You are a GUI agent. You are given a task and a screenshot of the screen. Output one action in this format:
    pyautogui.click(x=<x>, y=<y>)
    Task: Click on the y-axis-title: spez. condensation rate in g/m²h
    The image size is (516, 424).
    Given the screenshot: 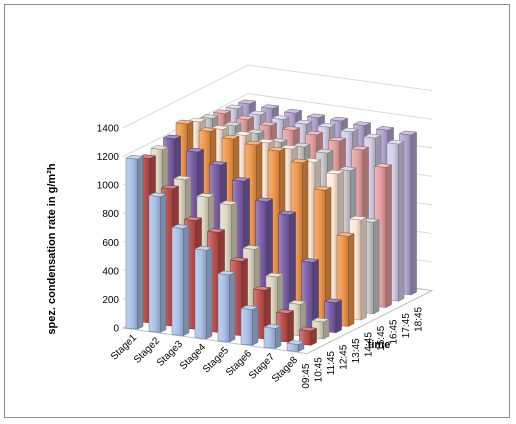 What is the action you would take?
    pyautogui.click(x=52, y=248)
    